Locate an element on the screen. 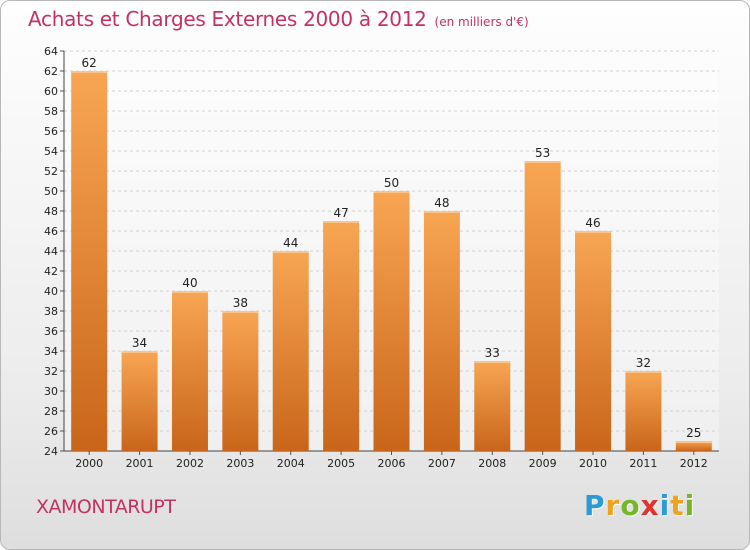 The image size is (750, 550). bar-value-label: 40 is located at coordinates (189, 283).